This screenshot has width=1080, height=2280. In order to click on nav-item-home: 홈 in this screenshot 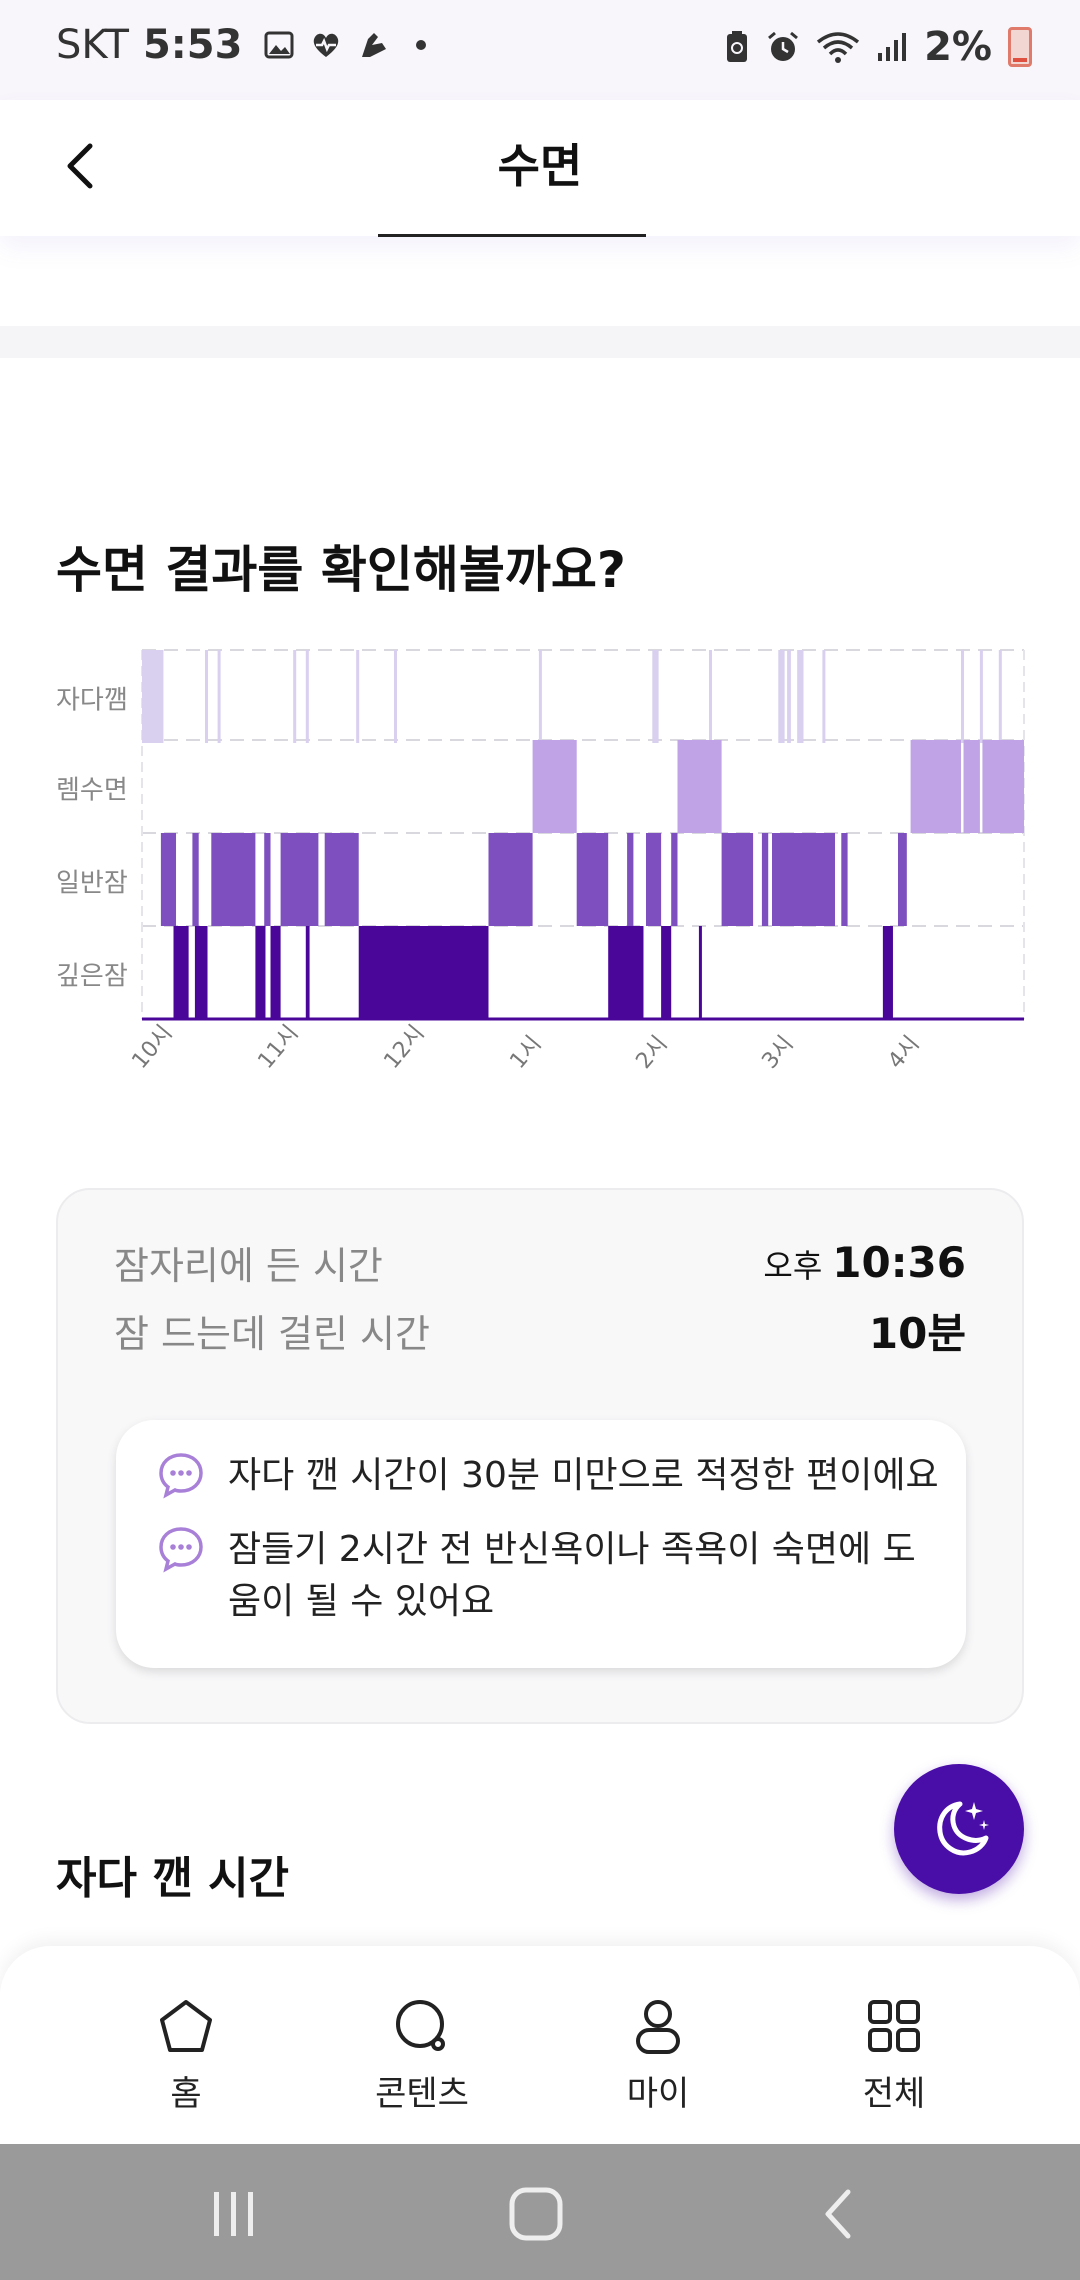, I will do `click(186, 2055)`.